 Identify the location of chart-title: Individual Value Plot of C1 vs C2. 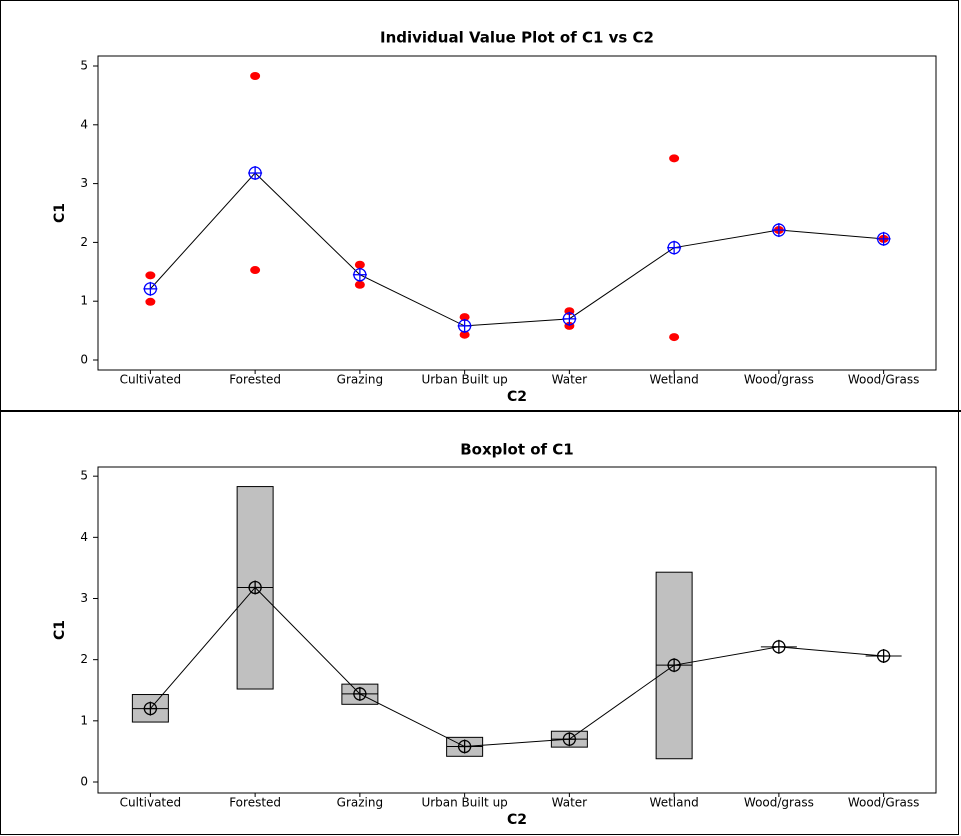
(517, 38).